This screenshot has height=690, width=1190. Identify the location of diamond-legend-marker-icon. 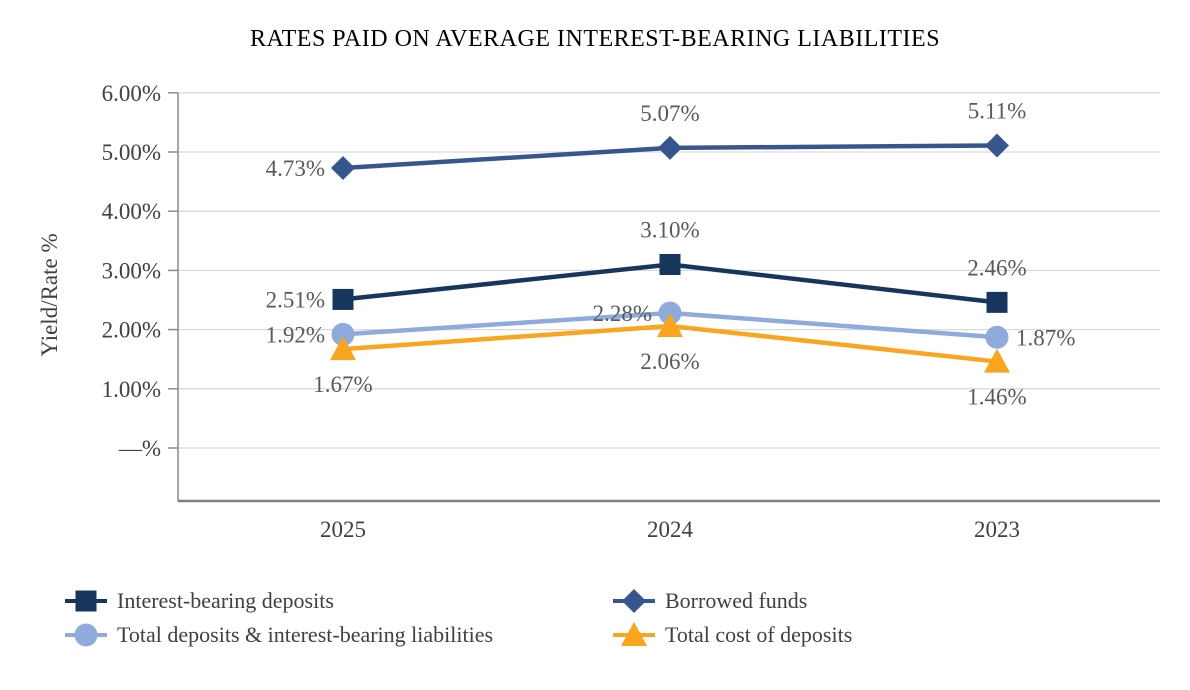
(634, 601).